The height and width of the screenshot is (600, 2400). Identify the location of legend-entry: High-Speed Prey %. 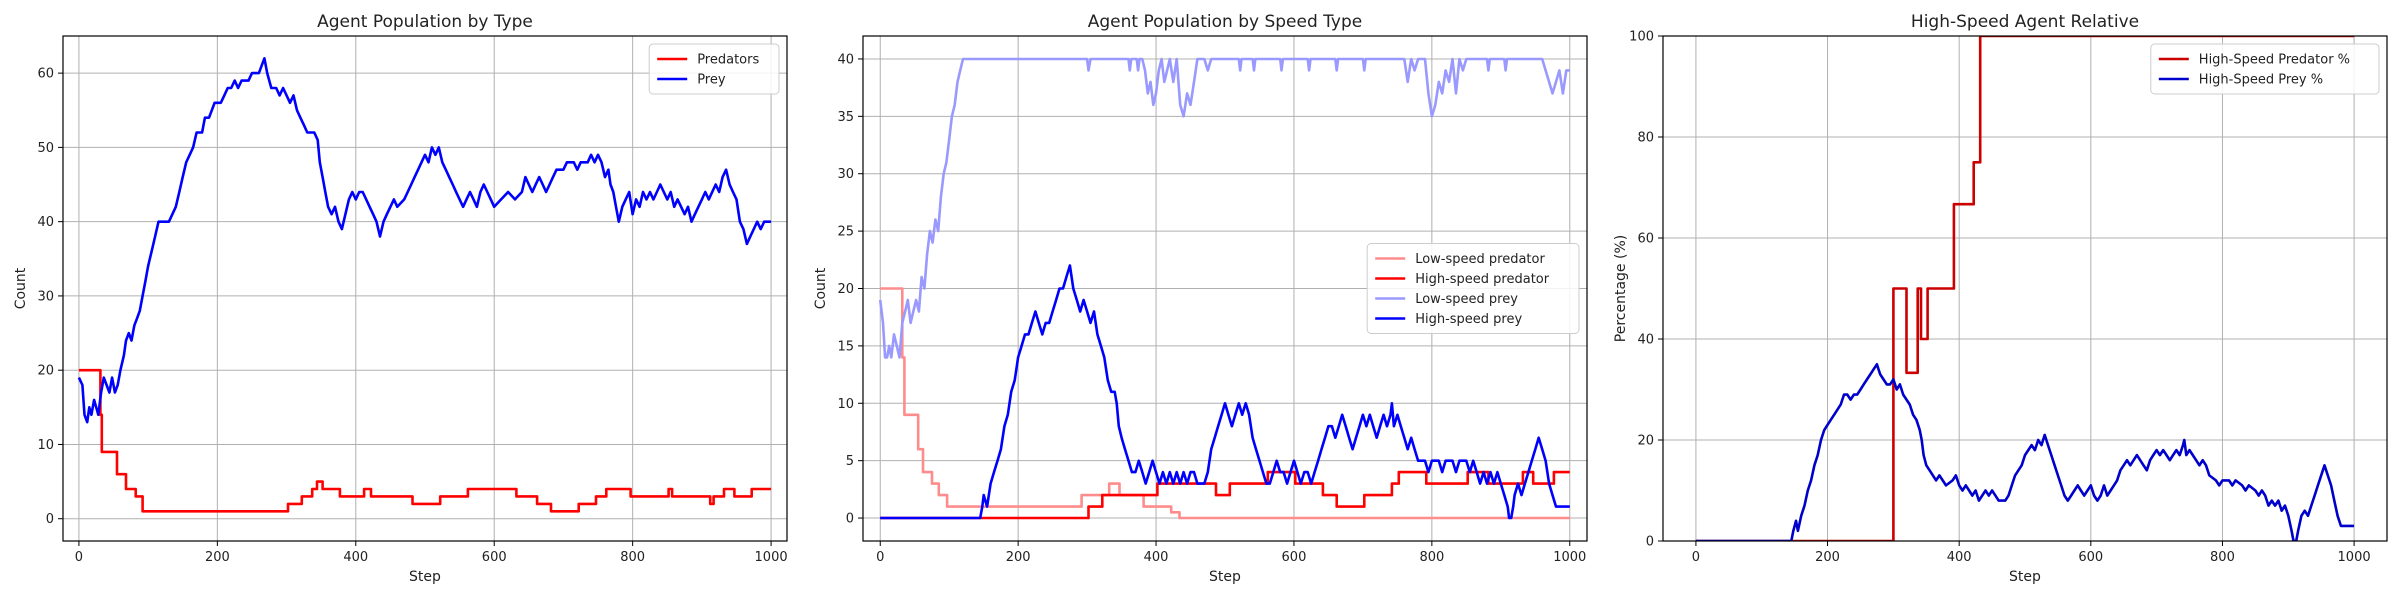
(2261, 80).